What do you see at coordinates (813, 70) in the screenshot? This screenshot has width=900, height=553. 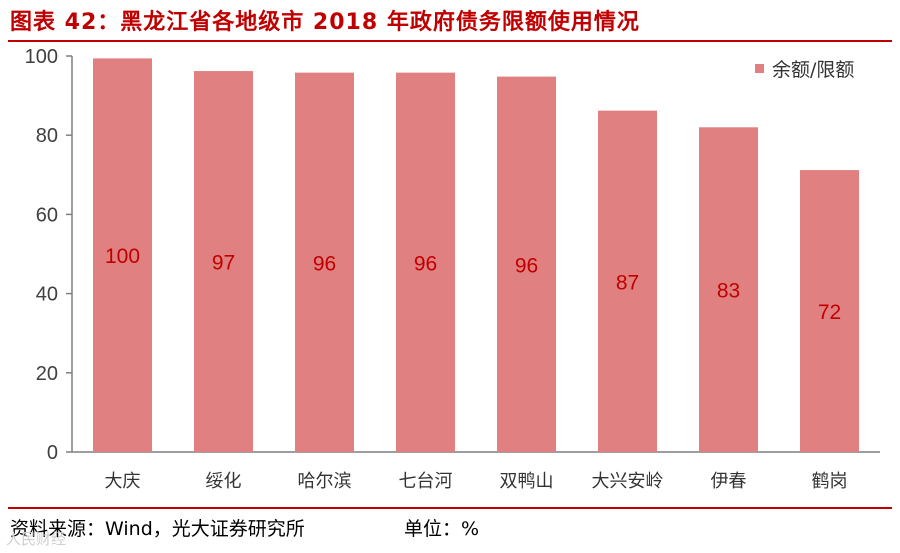 I see `legend-label: 余额/限额` at bounding box center [813, 70].